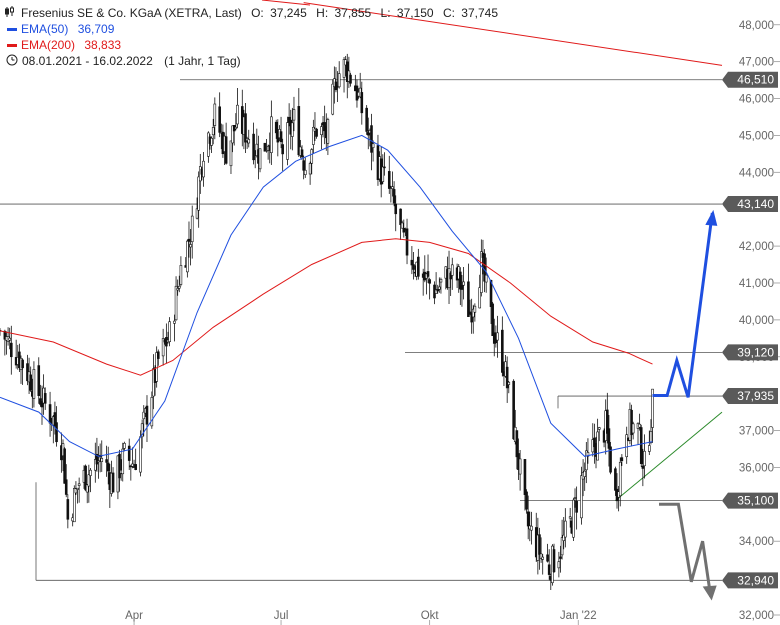  What do you see at coordinates (322, 13) in the screenshot?
I see `high-label: H:` at bounding box center [322, 13].